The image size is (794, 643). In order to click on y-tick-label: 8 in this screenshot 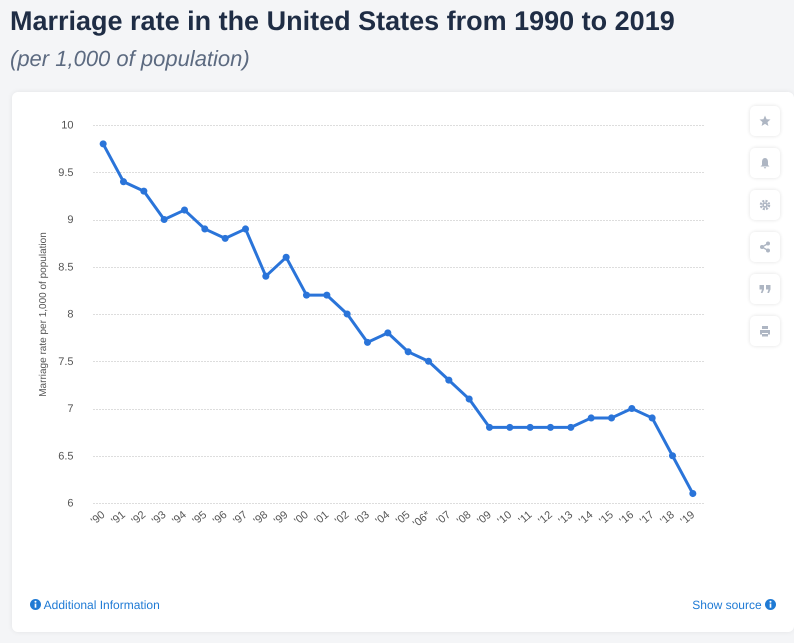, I will do `click(70, 314)`.